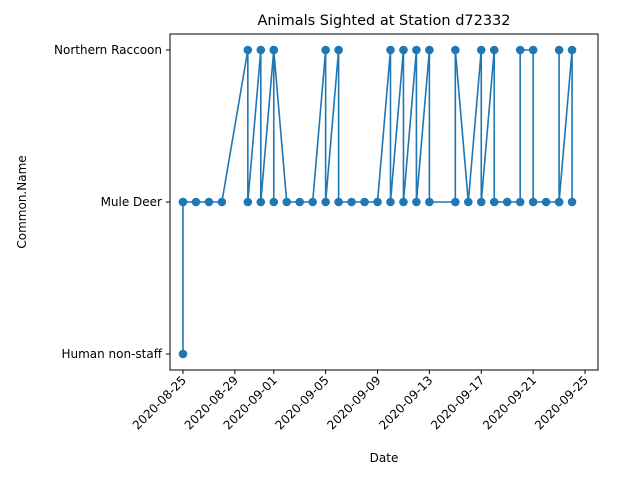 This screenshot has height=480, width=640. What do you see at coordinates (509, 402) in the screenshot?
I see `x-tick-label: 2020-09-21` at bounding box center [509, 402].